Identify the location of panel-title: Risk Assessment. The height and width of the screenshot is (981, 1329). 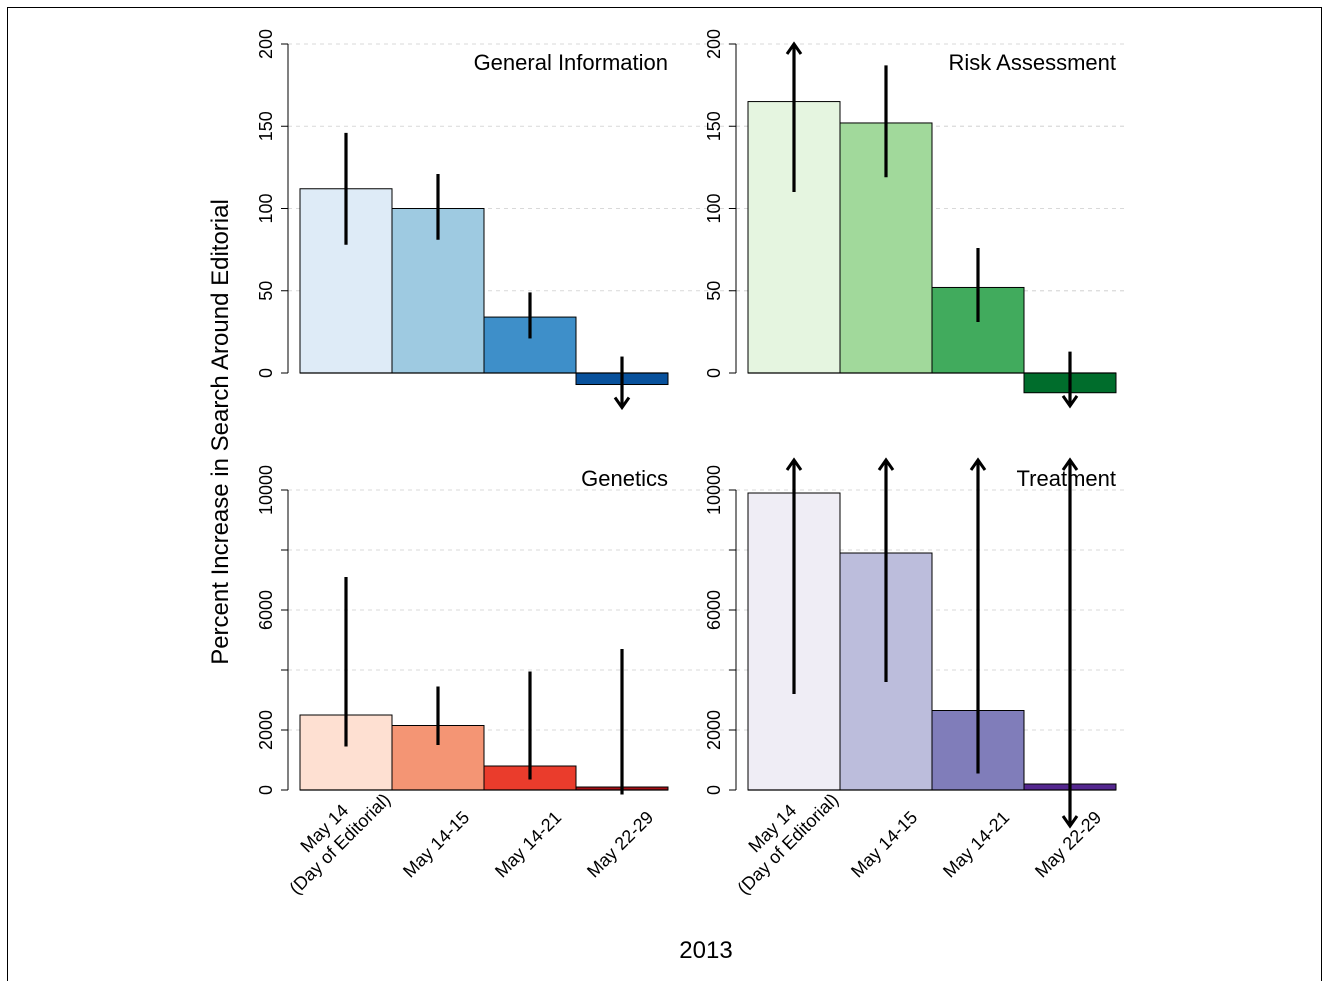
(1033, 62).